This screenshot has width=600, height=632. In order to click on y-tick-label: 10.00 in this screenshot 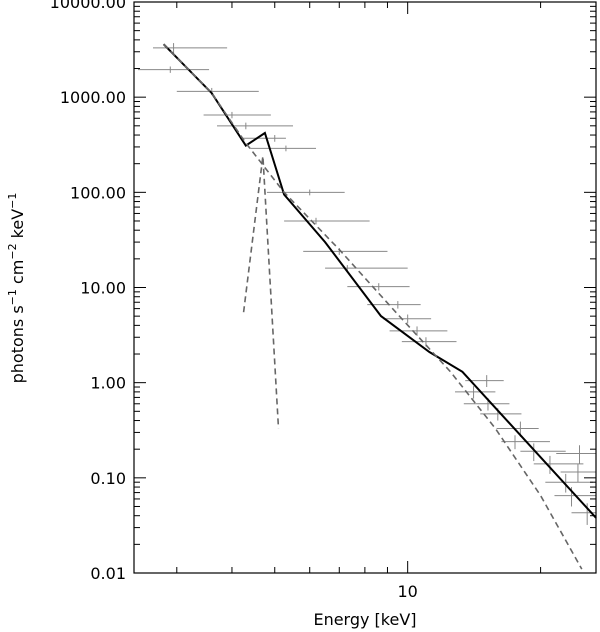, I will do `click(103, 288)`.